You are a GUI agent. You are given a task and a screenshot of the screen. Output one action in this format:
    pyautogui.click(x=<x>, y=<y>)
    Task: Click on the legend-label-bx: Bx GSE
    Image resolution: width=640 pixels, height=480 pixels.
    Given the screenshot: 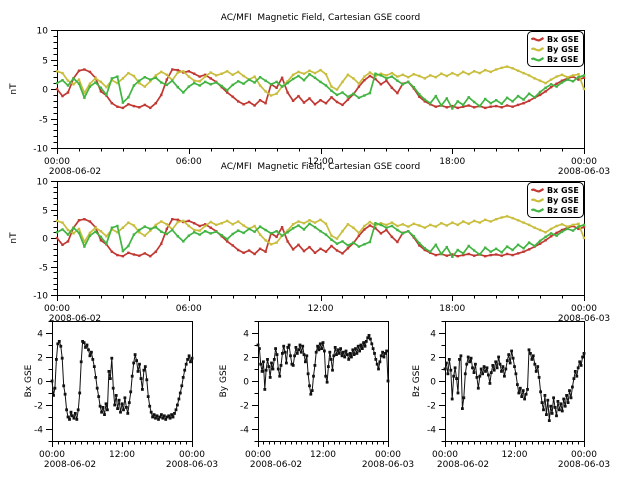 What is the action you would take?
    pyautogui.click(x=563, y=39)
    